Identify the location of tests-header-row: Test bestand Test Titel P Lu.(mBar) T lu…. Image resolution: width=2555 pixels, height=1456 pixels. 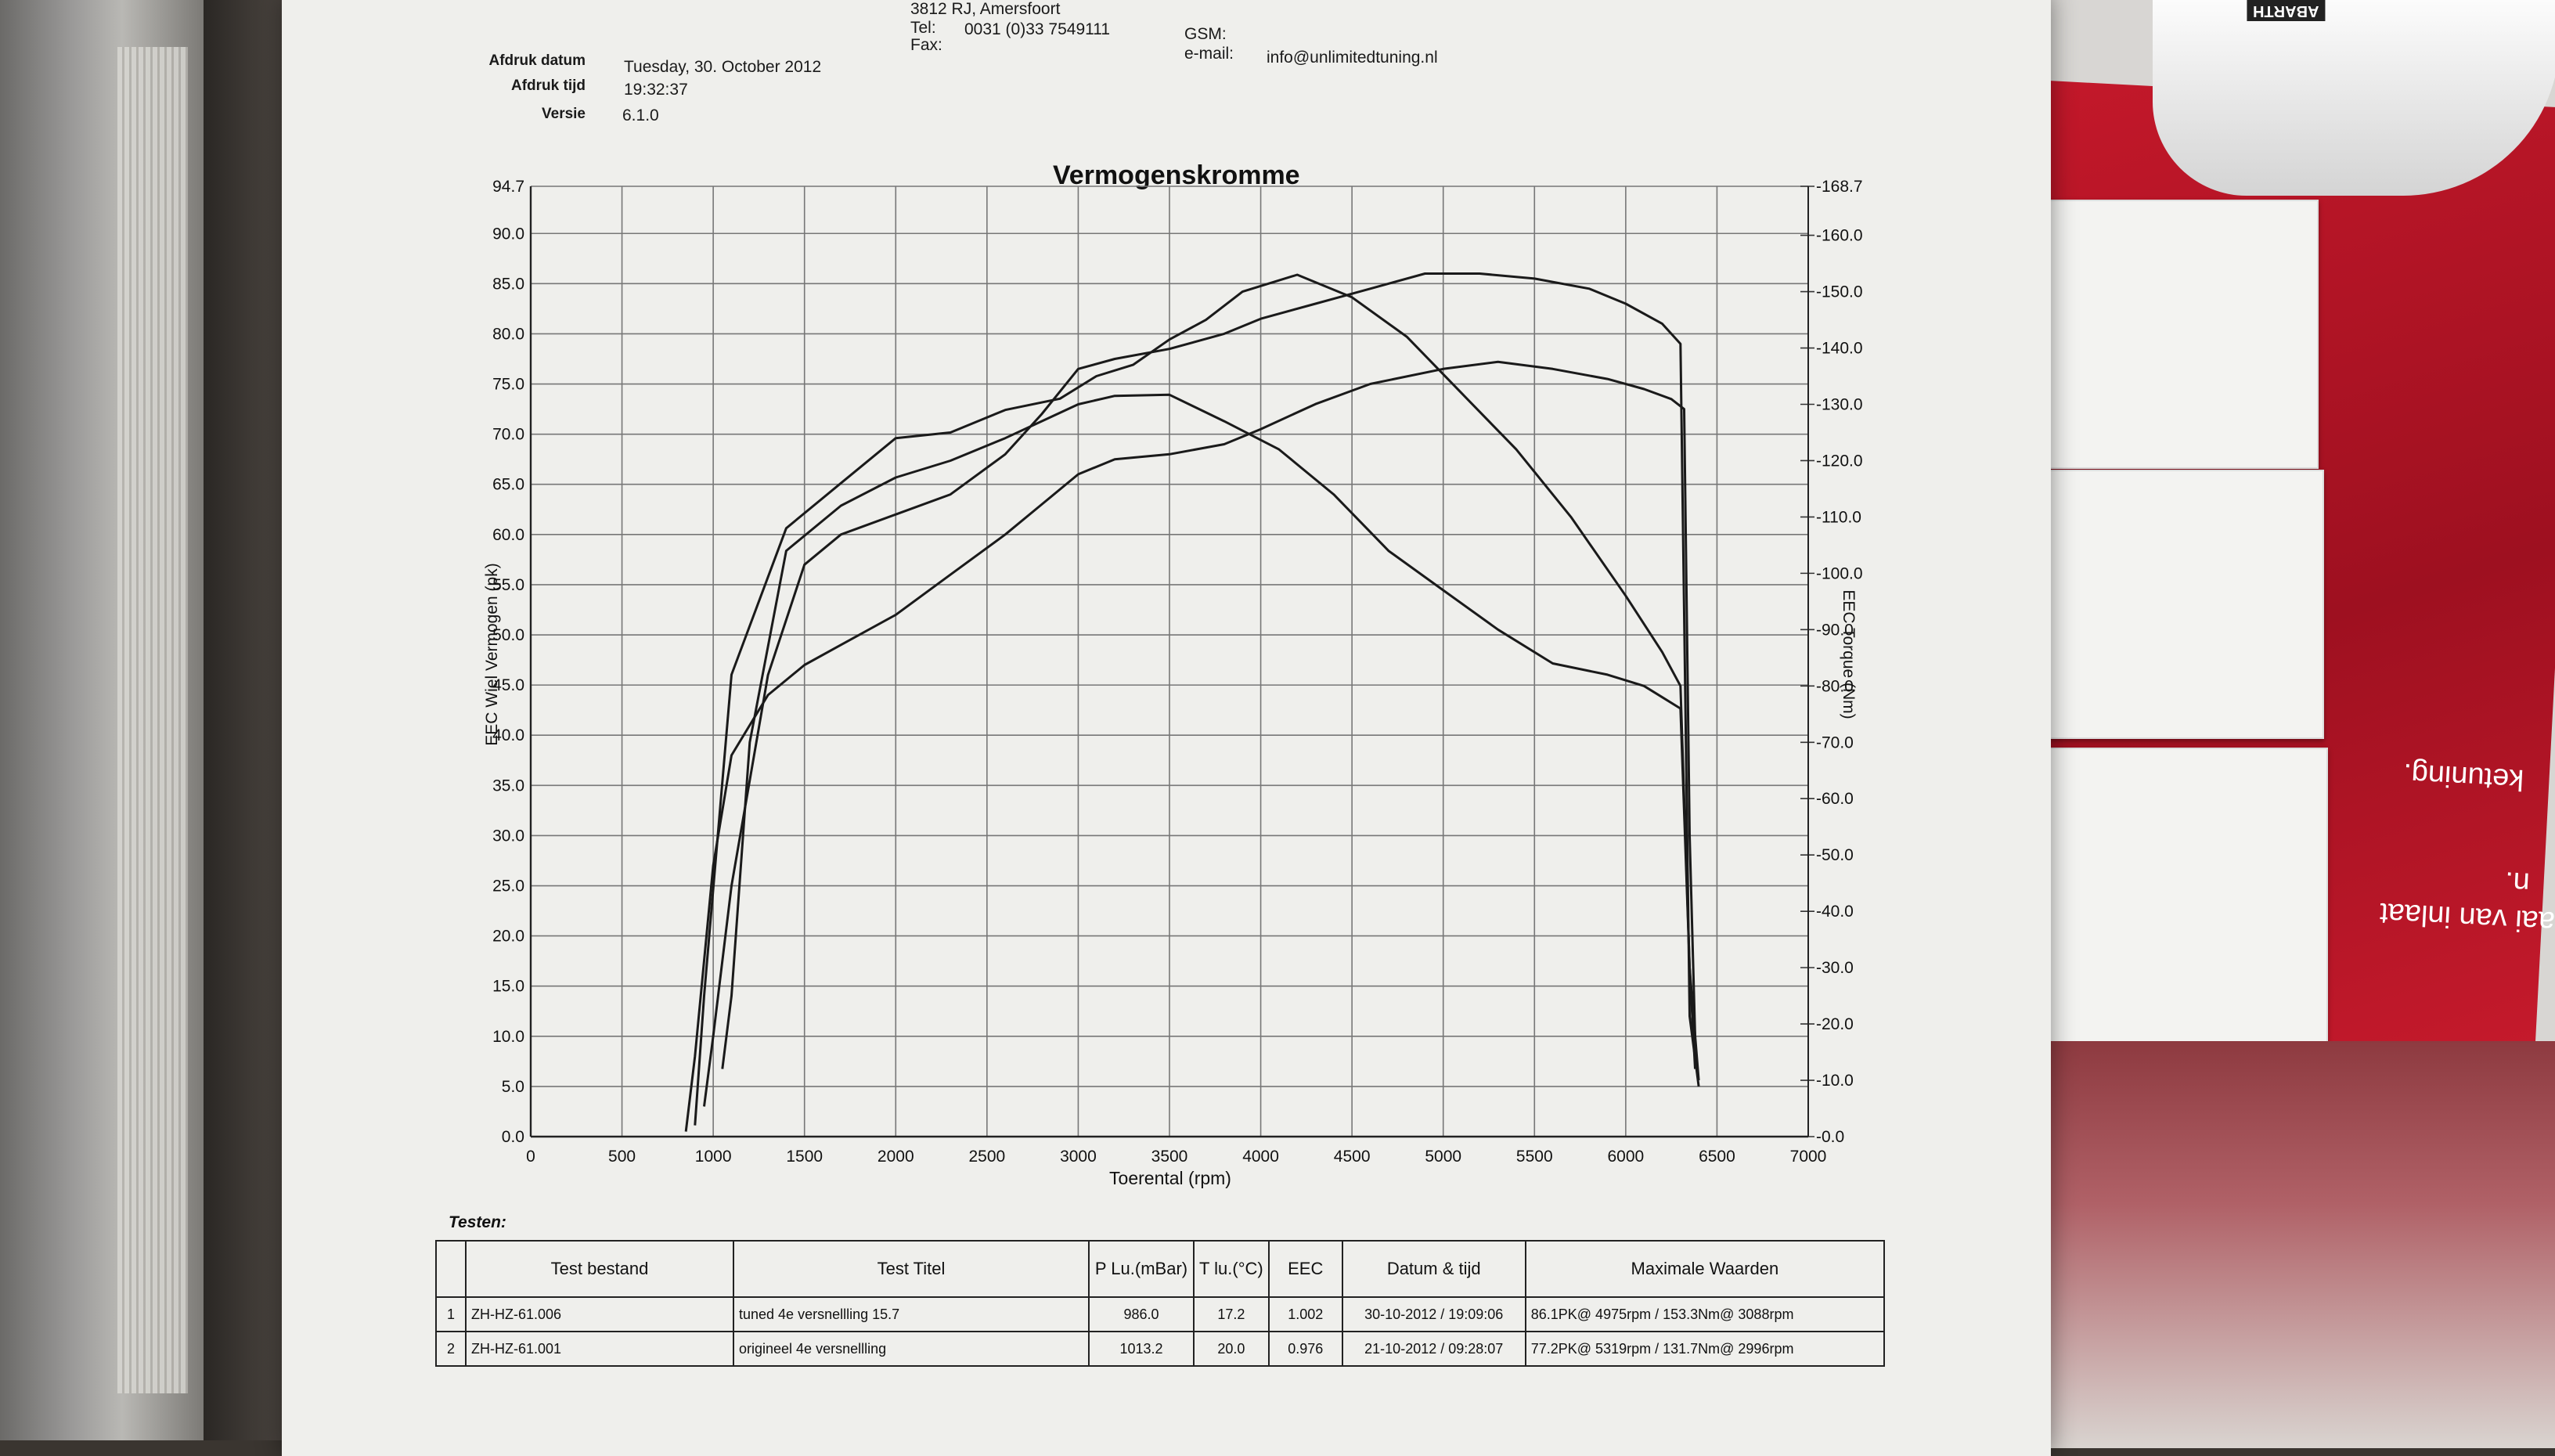
(1160, 1269).